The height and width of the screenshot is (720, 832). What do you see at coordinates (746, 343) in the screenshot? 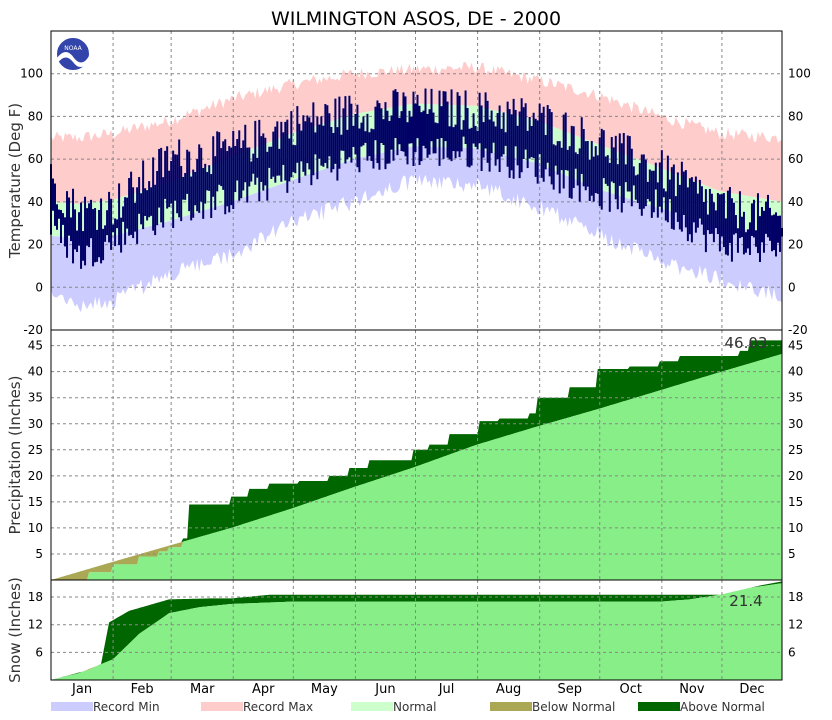
I see `precip-total-label: 46.03` at bounding box center [746, 343].